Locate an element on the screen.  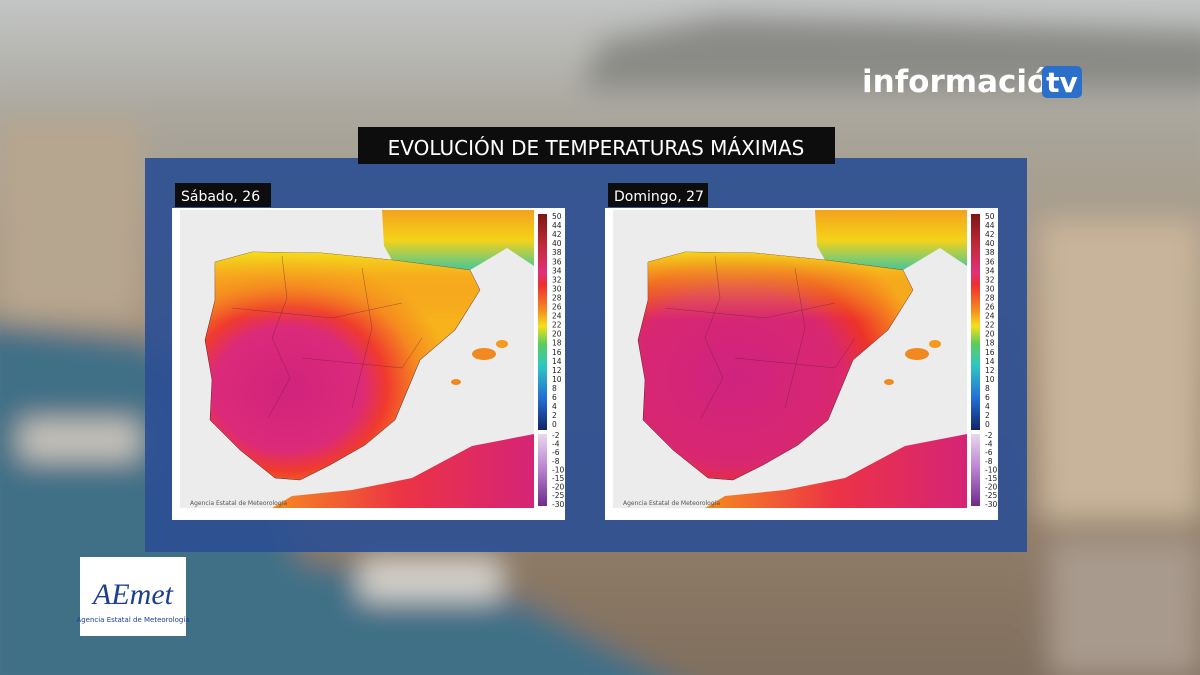
logo-name: AEmet is located at coordinates (132, 594).